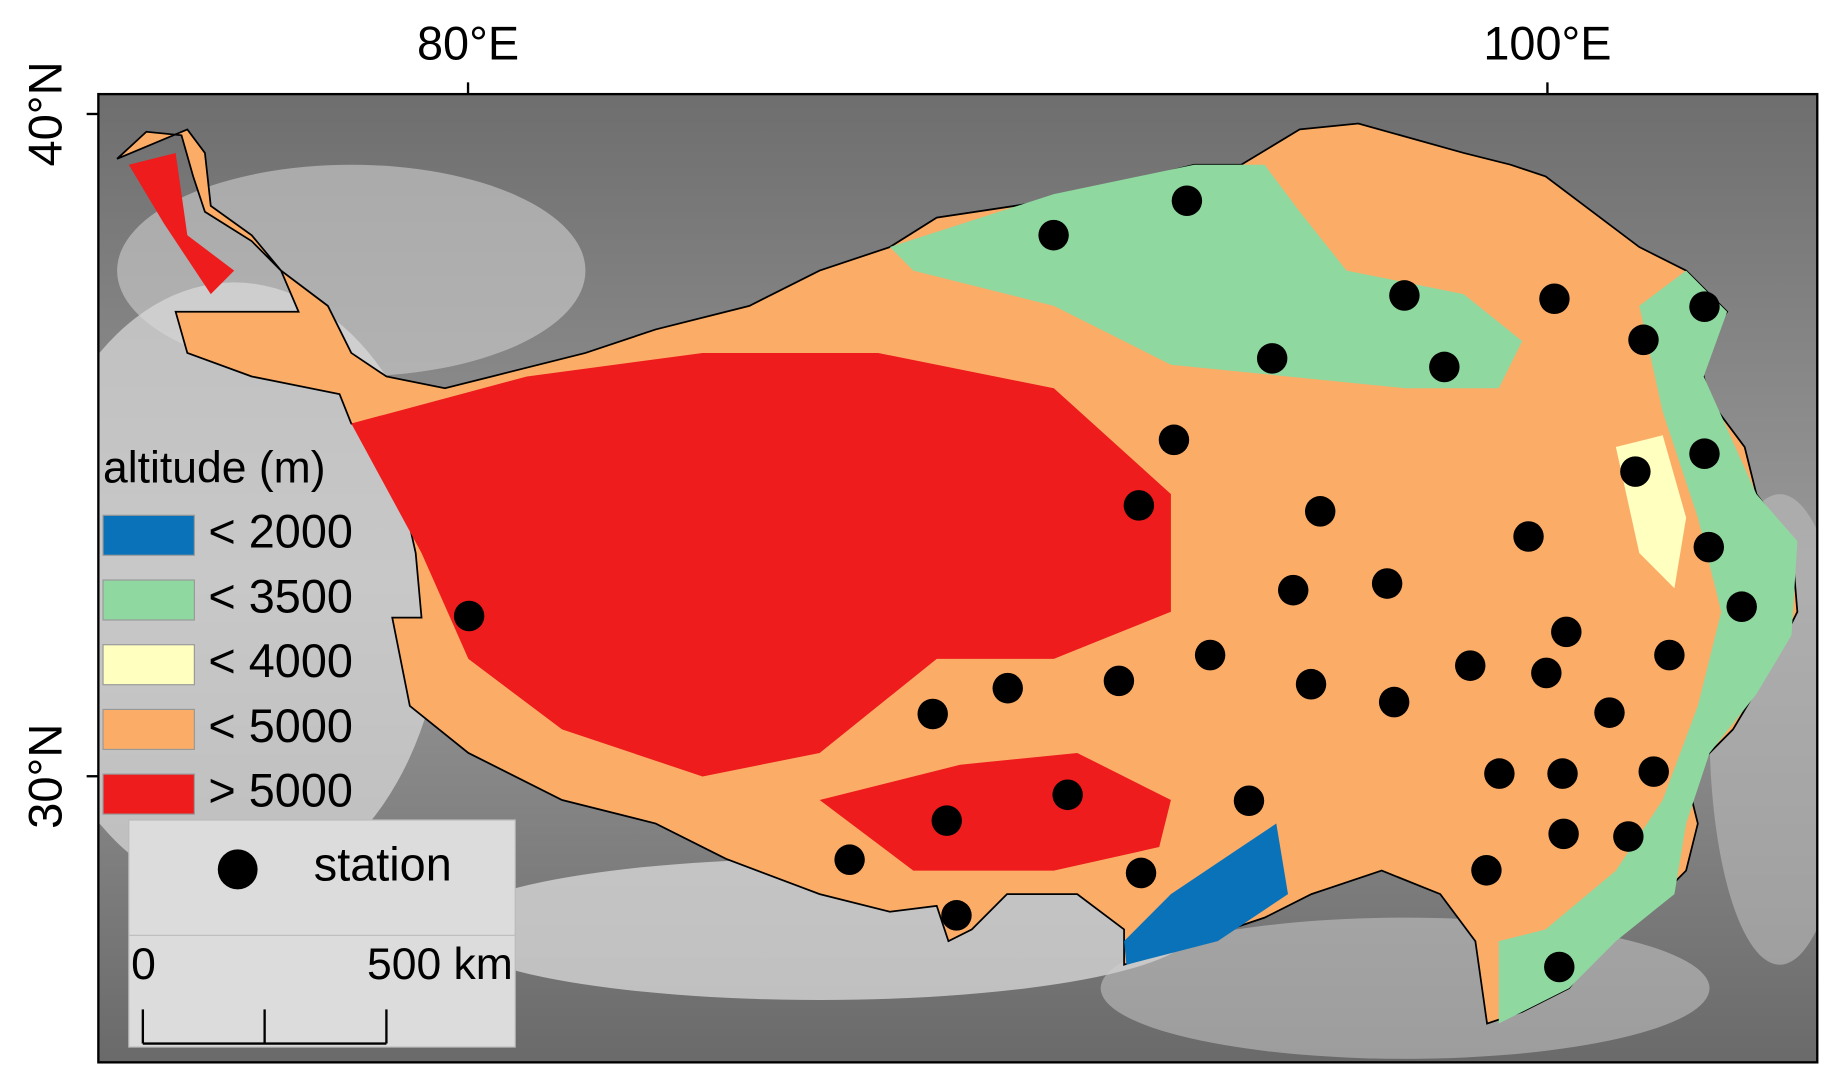  Describe the element at coordinates (237, 869) in the screenshot. I see `legend-marker` at that location.